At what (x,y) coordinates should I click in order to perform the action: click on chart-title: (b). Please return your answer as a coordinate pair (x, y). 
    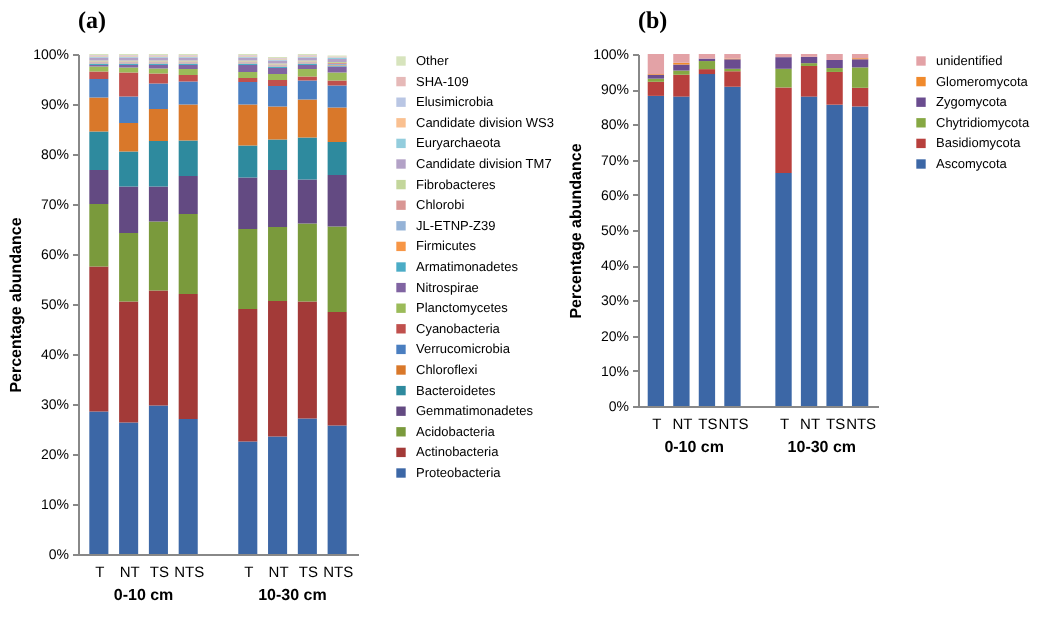
    Looking at the image, I should click on (653, 20).